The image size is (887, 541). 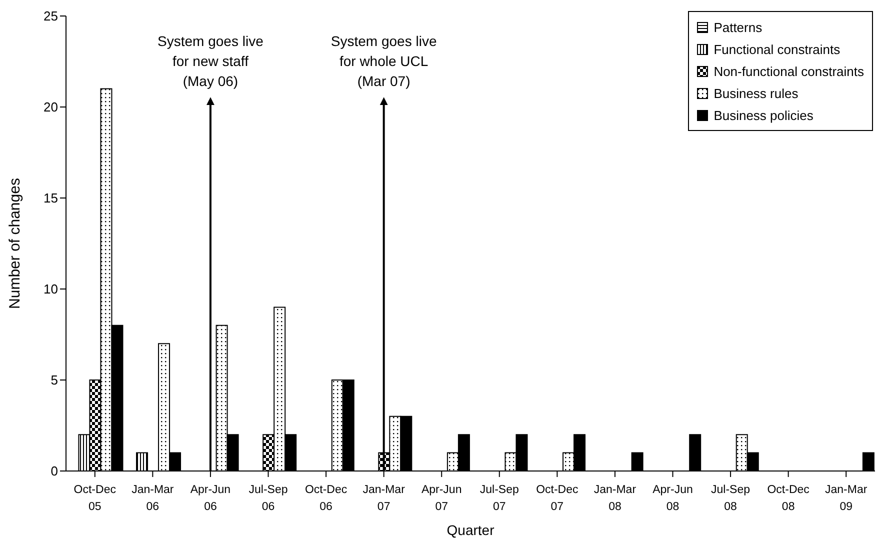 I want to click on x-tick-label: Oct-Dec 05, so click(x=95, y=498).